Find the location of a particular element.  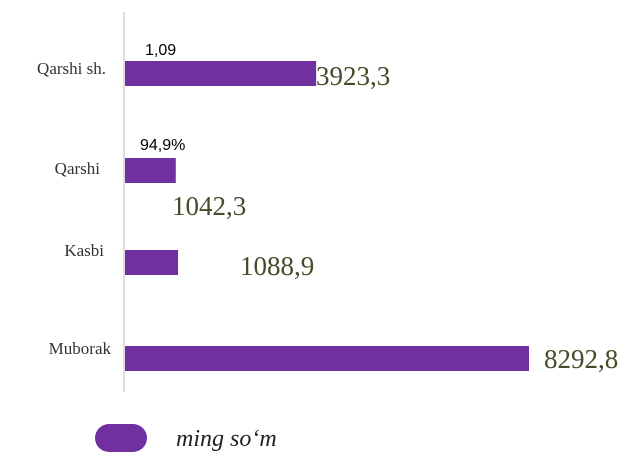

category-label: Qarshi sh. is located at coordinates (71, 68).